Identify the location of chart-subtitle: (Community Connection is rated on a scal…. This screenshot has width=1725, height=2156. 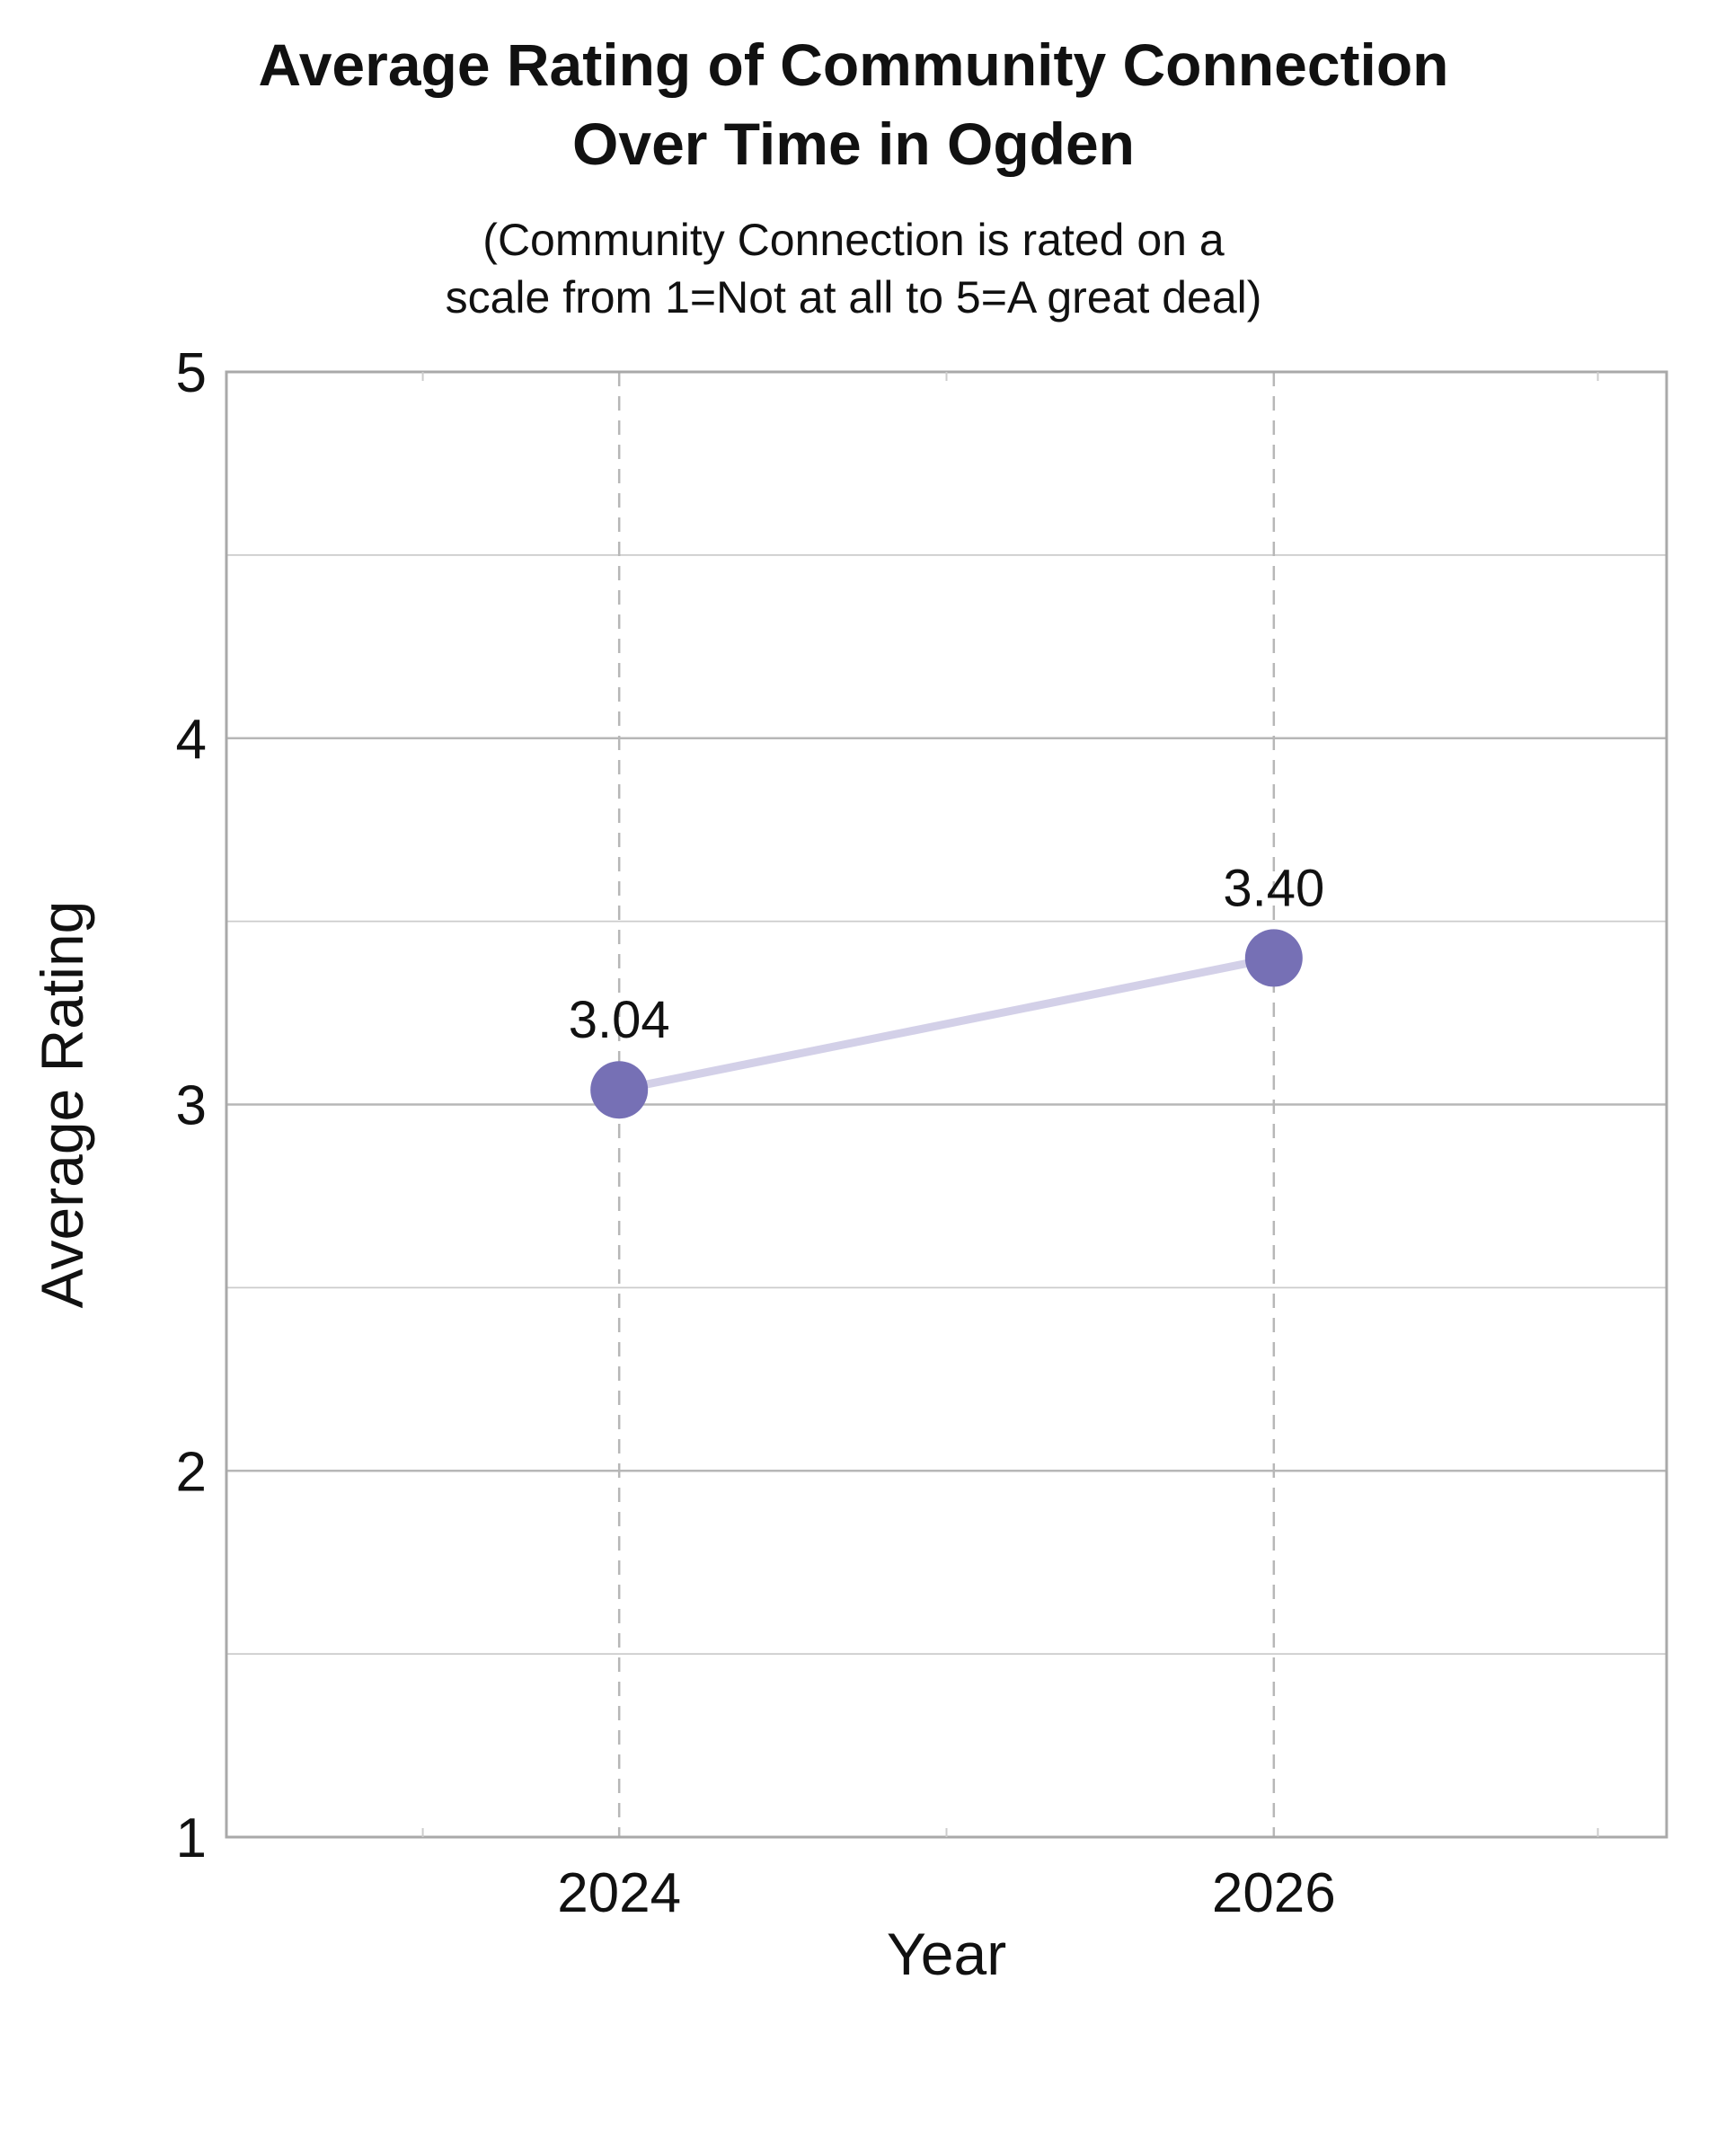
(853, 268).